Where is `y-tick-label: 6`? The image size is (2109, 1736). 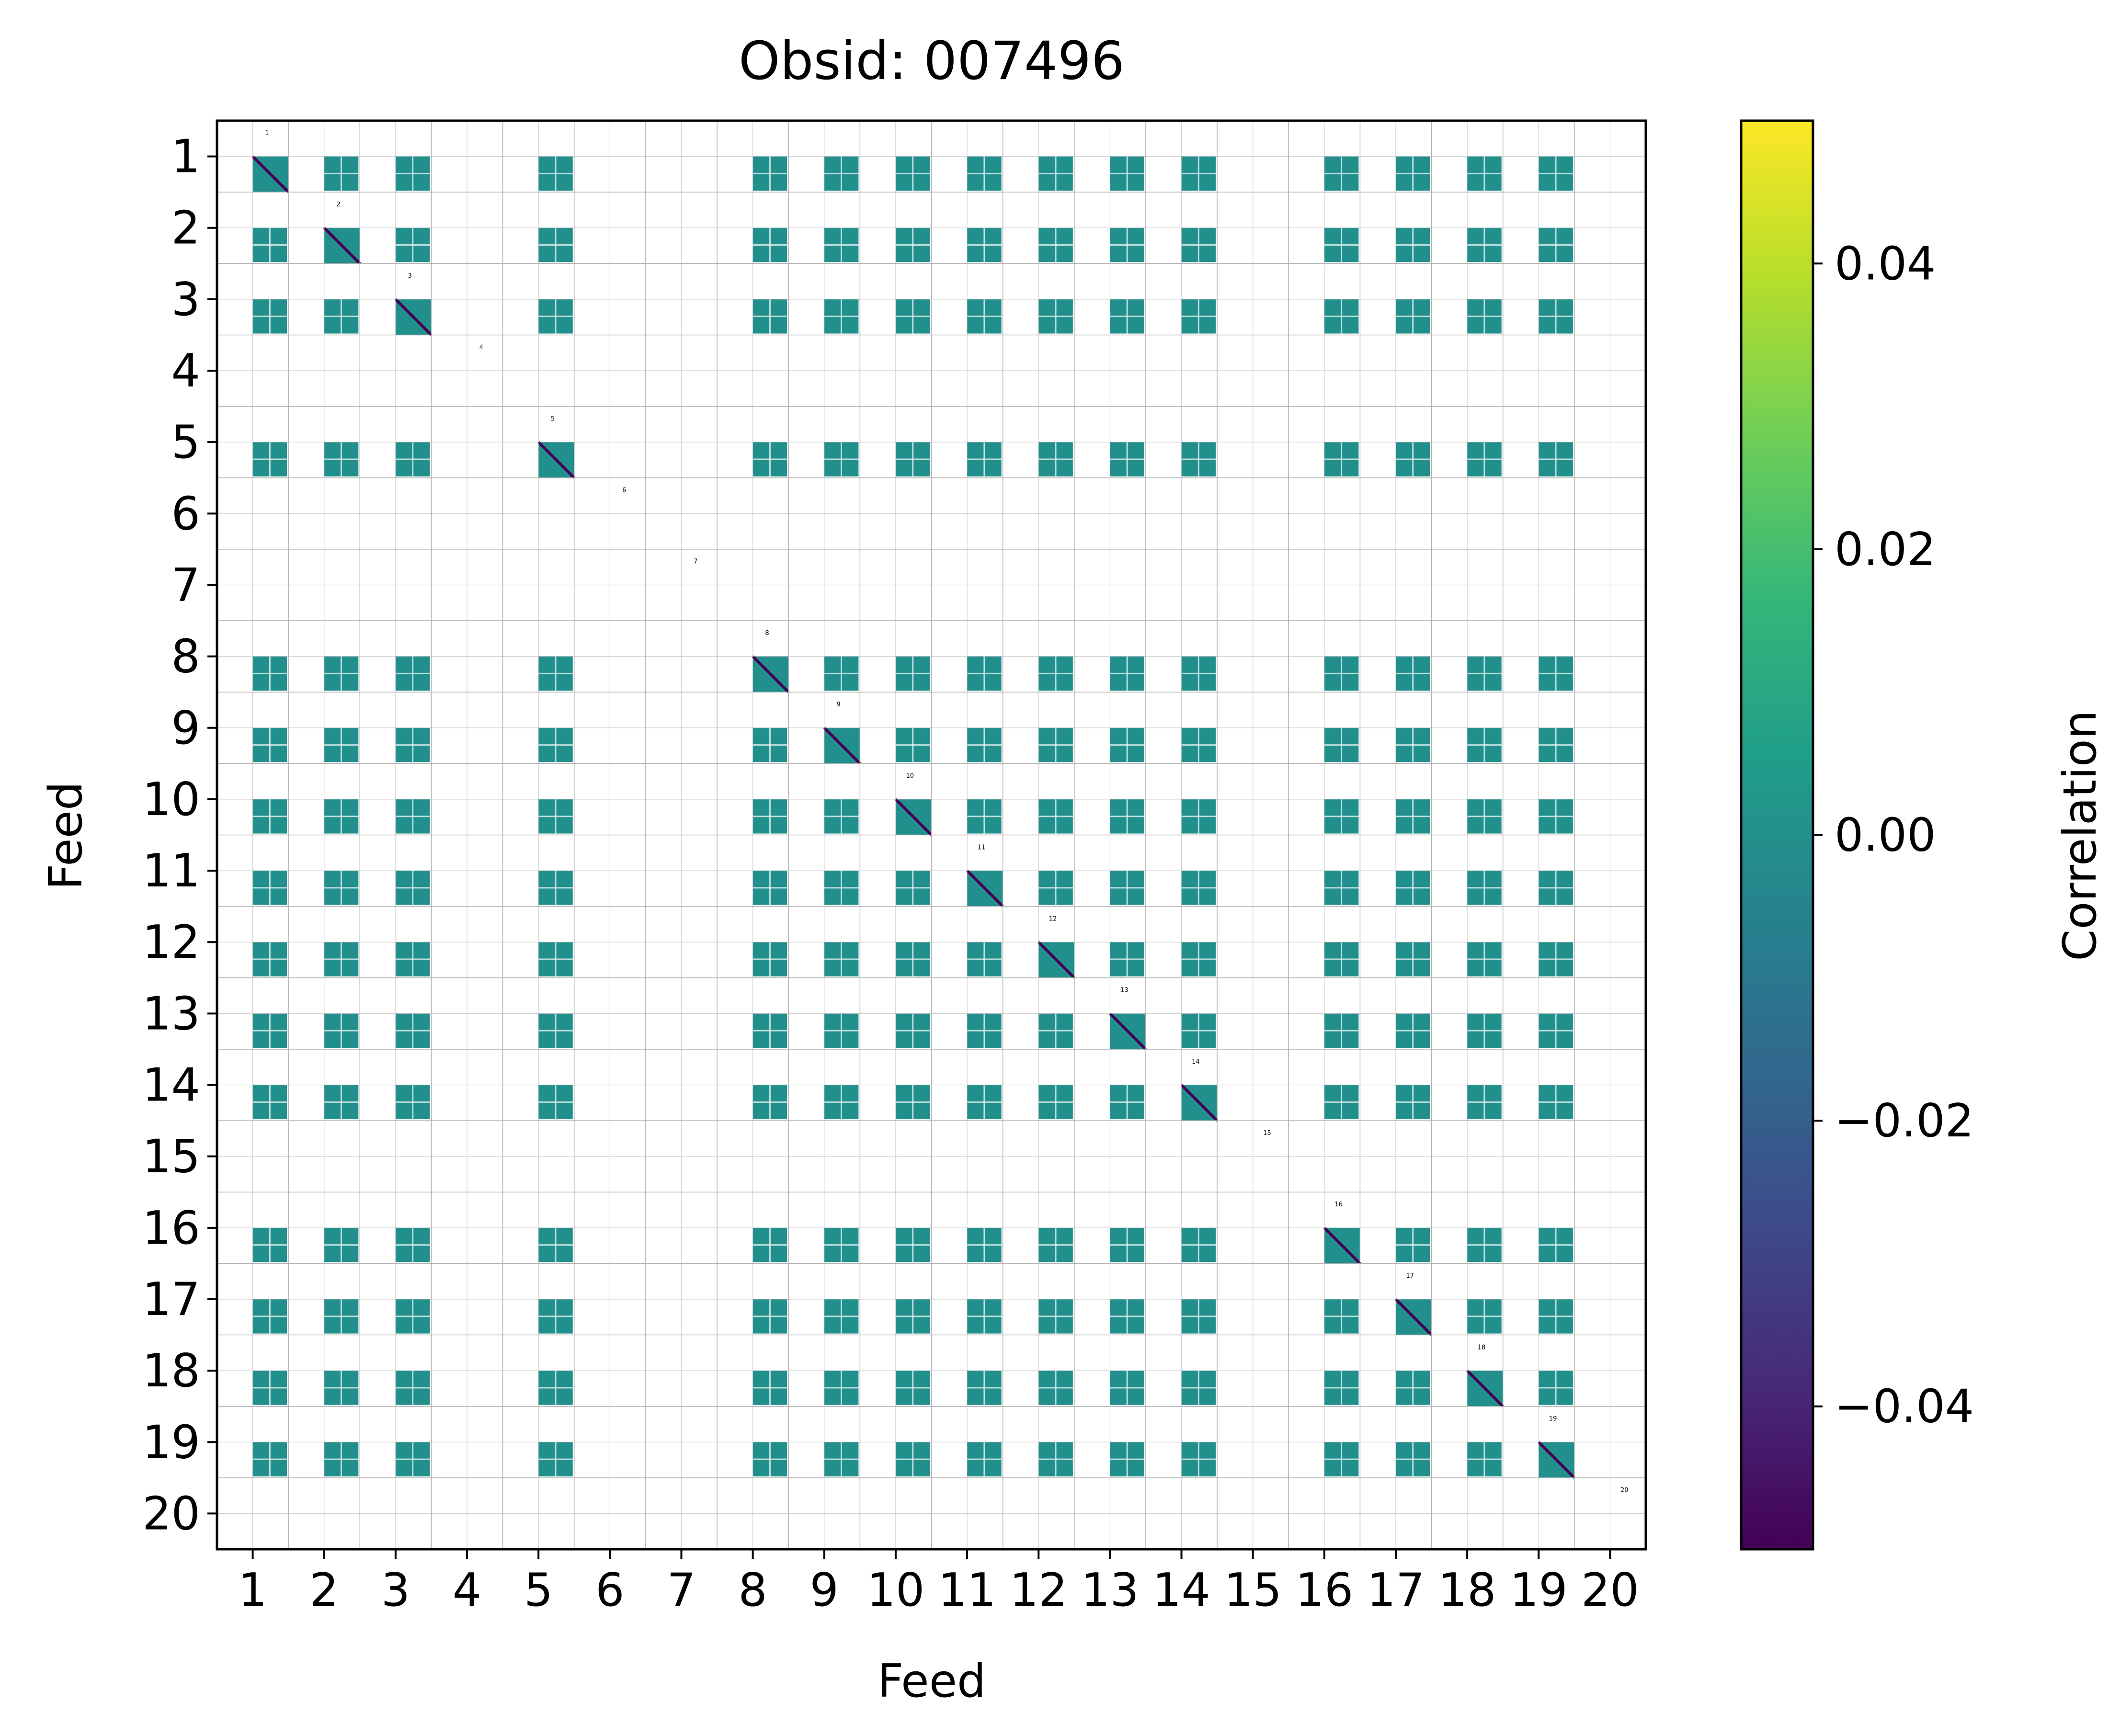
y-tick-label: 6 is located at coordinates (185, 514).